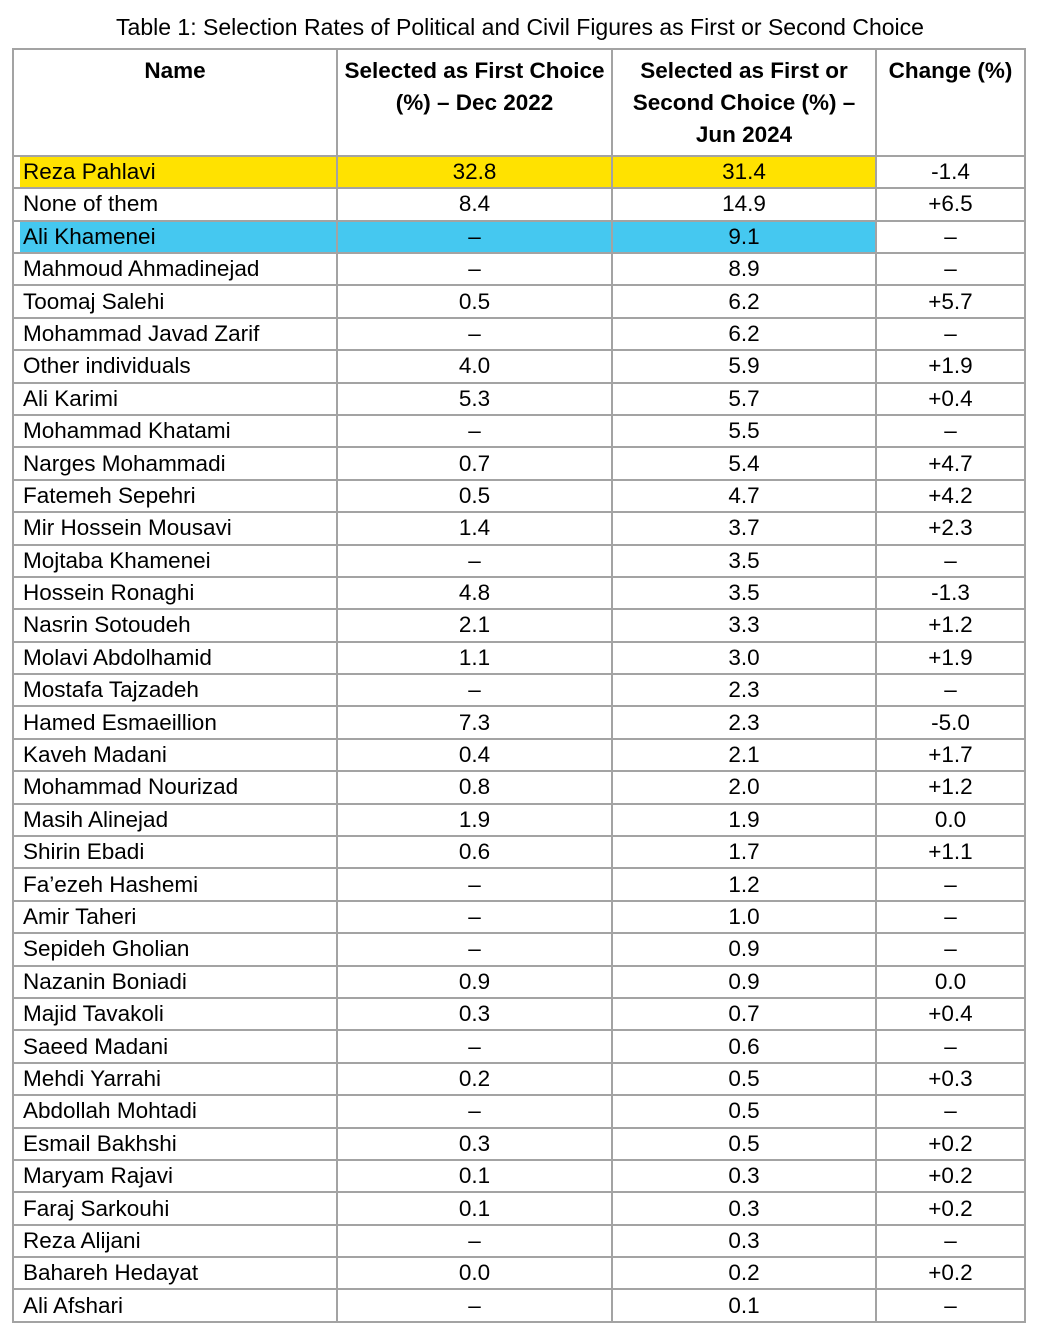  I want to click on cell-change: -1.3, so click(950, 593).